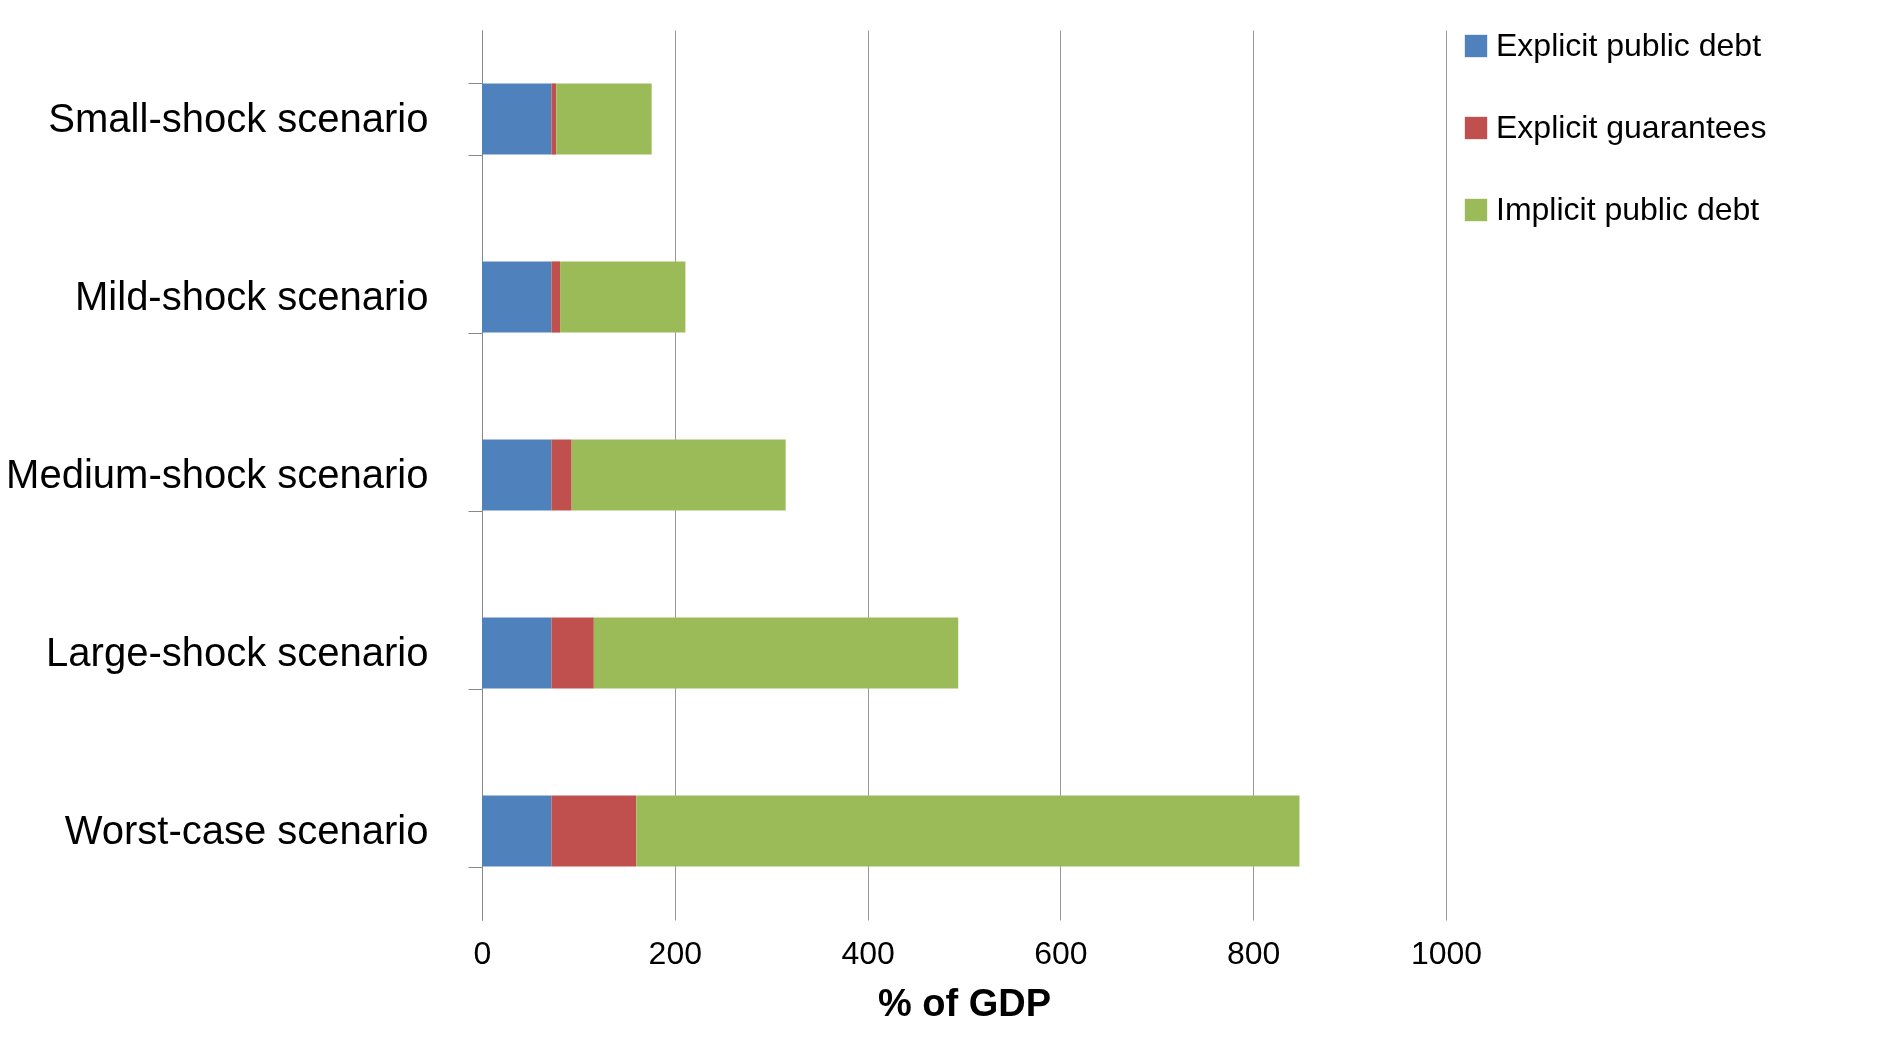 This screenshot has height=1043, width=1891. I want to click on x-tick-label: 600, so click(1061, 952).